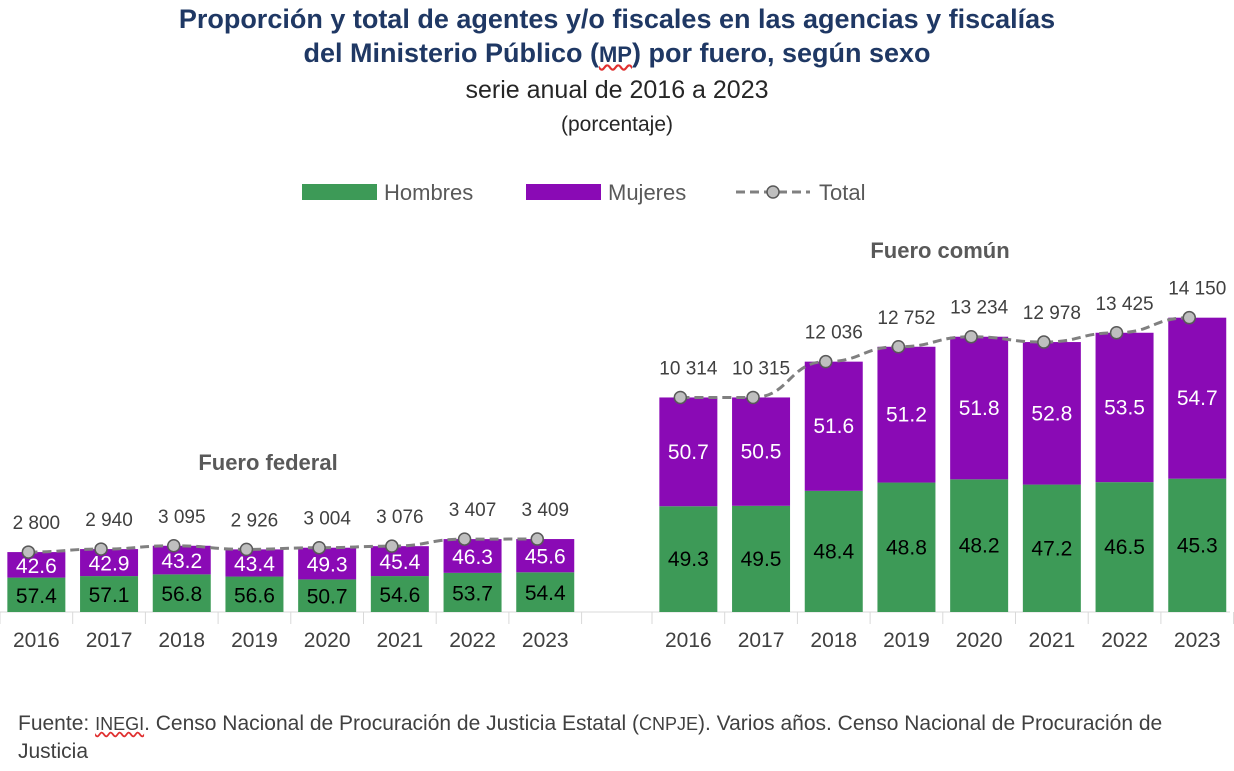 Image resolution: width=1234 pixels, height=771 pixels. What do you see at coordinates (1051, 640) in the screenshot?
I see `x-tick-label-comun-2021: 2021` at bounding box center [1051, 640].